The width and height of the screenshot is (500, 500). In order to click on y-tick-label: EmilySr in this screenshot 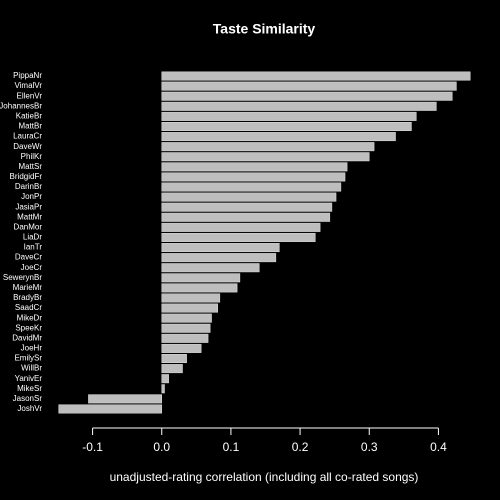, I will do `click(28, 358)`.